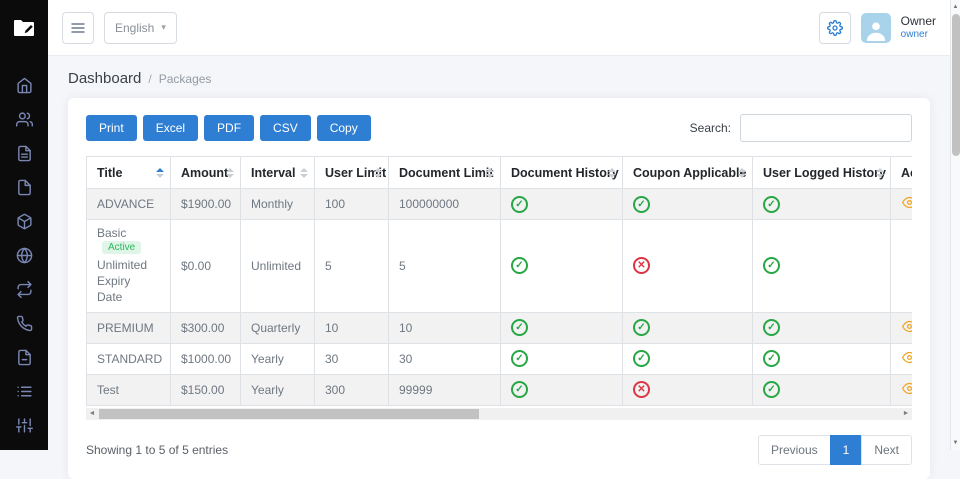 The height and width of the screenshot is (479, 960). What do you see at coordinates (24, 323) in the screenshot?
I see `sidebar-item-support` at bounding box center [24, 323].